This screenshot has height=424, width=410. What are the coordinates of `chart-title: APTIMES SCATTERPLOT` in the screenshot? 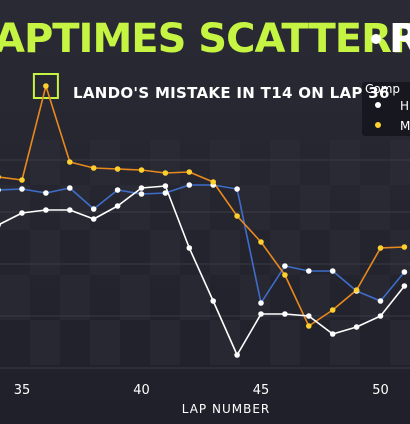 It's located at (205, 39).